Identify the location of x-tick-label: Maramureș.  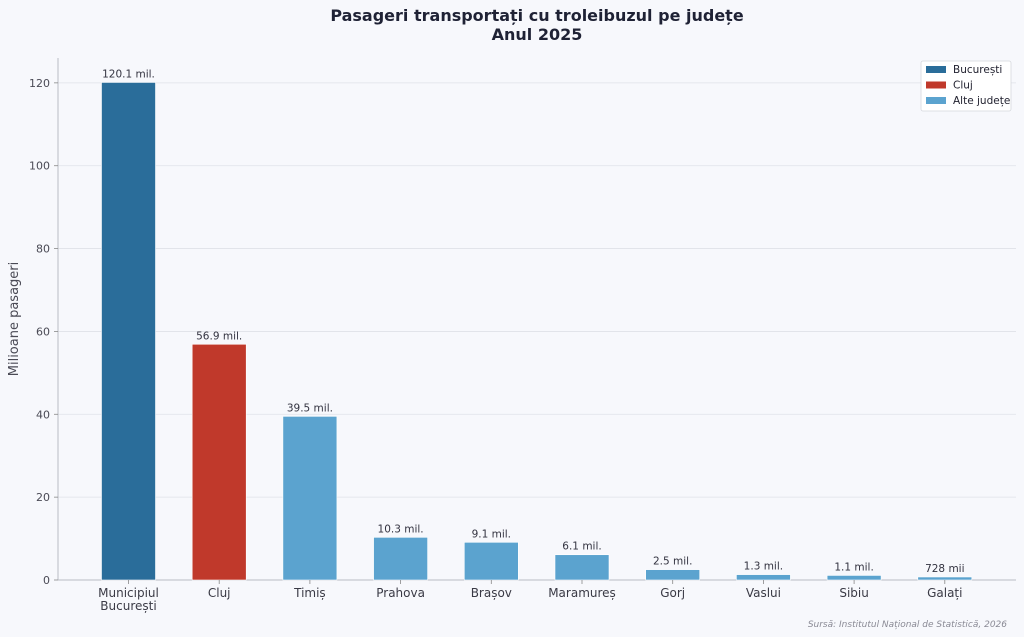
(582, 593).